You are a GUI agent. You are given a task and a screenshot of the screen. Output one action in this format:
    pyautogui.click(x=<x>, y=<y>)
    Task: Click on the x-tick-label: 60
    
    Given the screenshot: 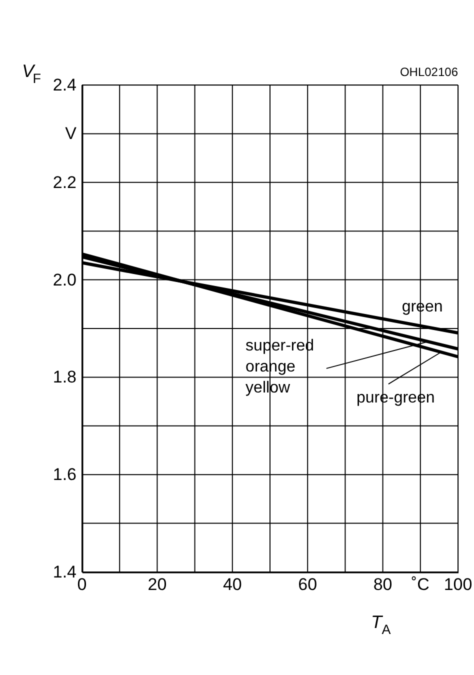 What is the action you would take?
    pyautogui.click(x=308, y=584)
    